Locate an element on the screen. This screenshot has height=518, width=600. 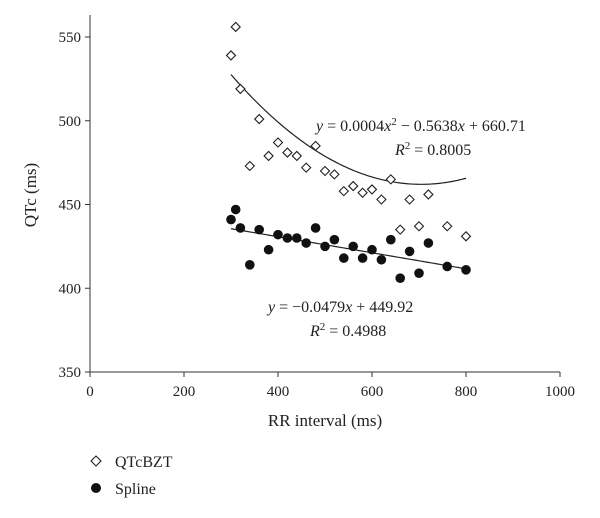
x-tick-label: 200 is located at coordinates (184, 392).